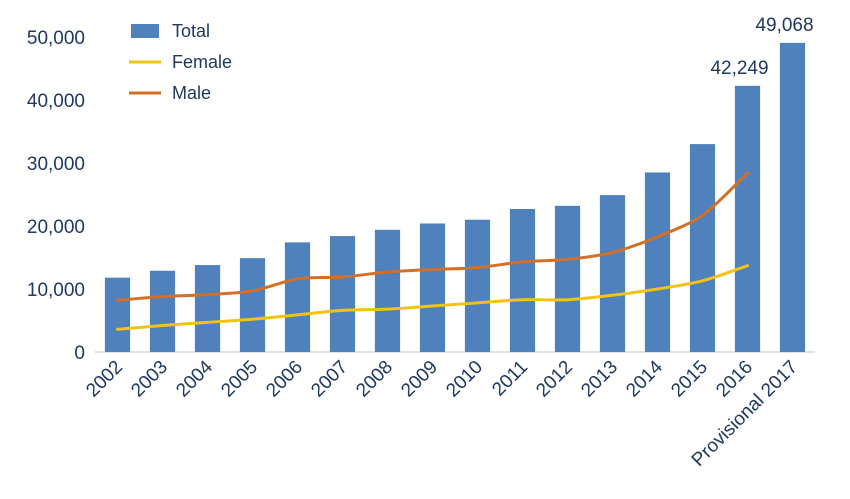 The image size is (850, 499). I want to click on y-tick-label: 0, so click(79, 353).